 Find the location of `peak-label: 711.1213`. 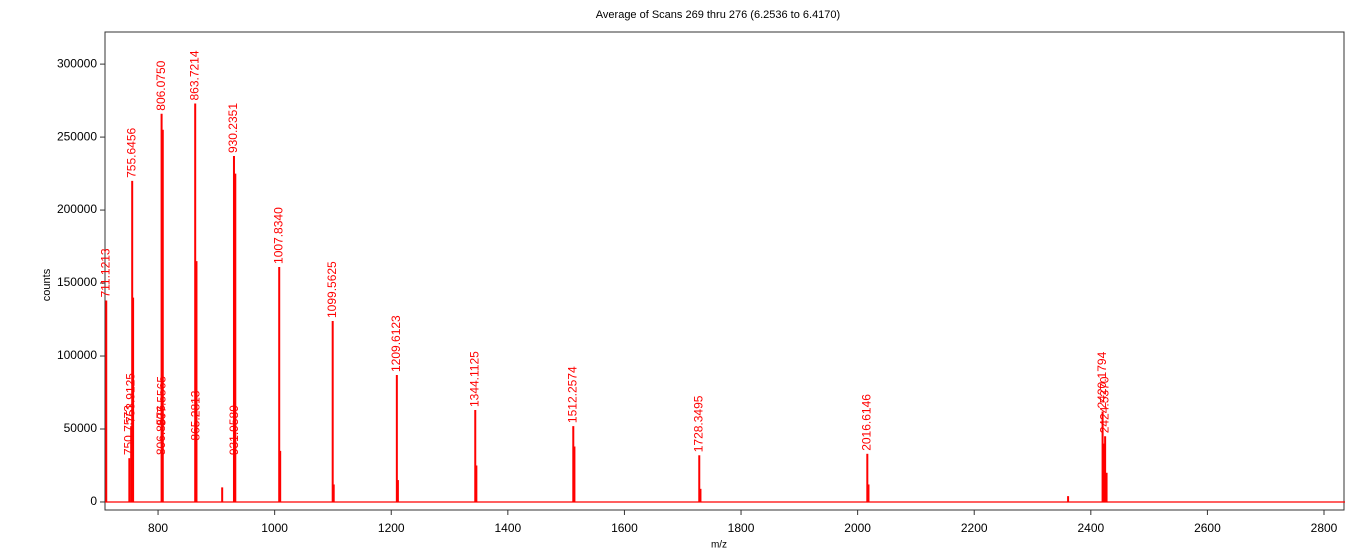

peak-label: 711.1213 is located at coordinates (105, 272).